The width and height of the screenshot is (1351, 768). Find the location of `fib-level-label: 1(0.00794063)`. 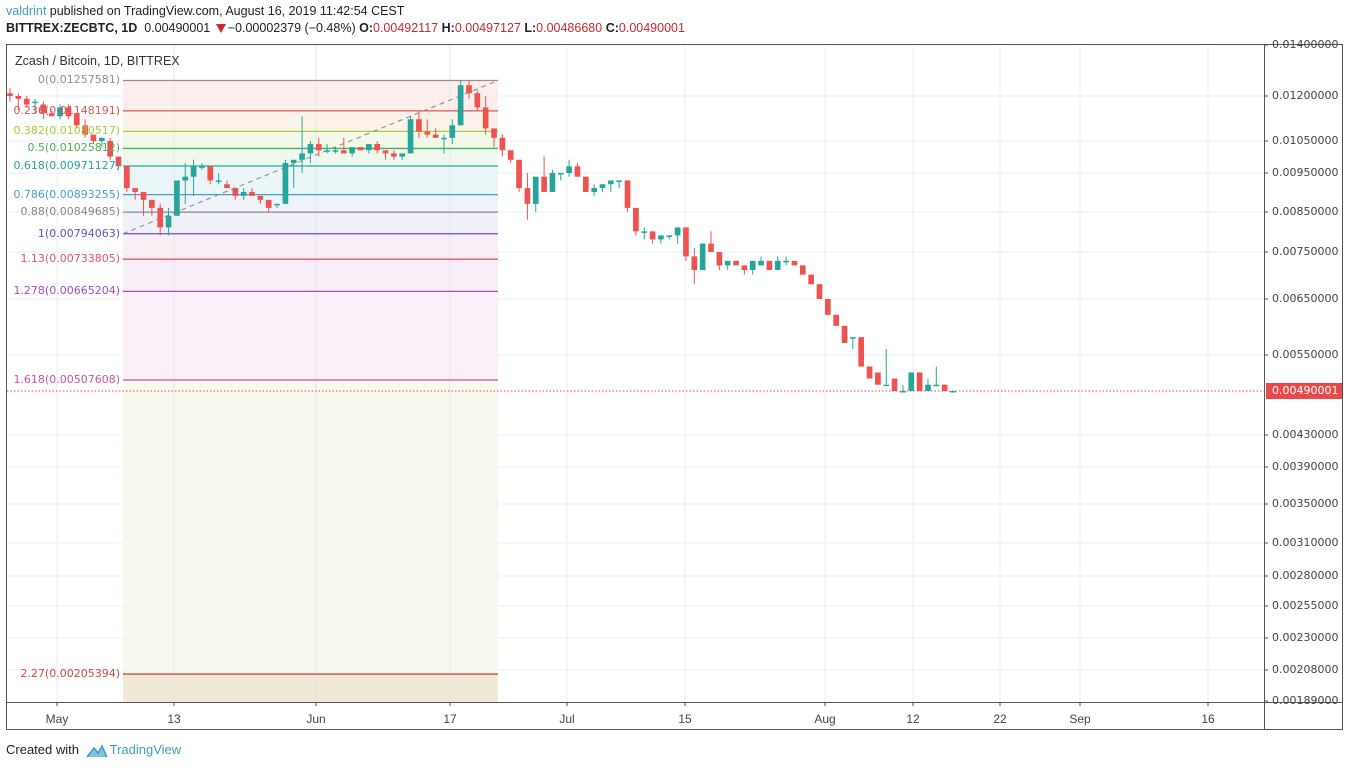

fib-level-label: 1(0.00794063) is located at coordinates (78, 233).